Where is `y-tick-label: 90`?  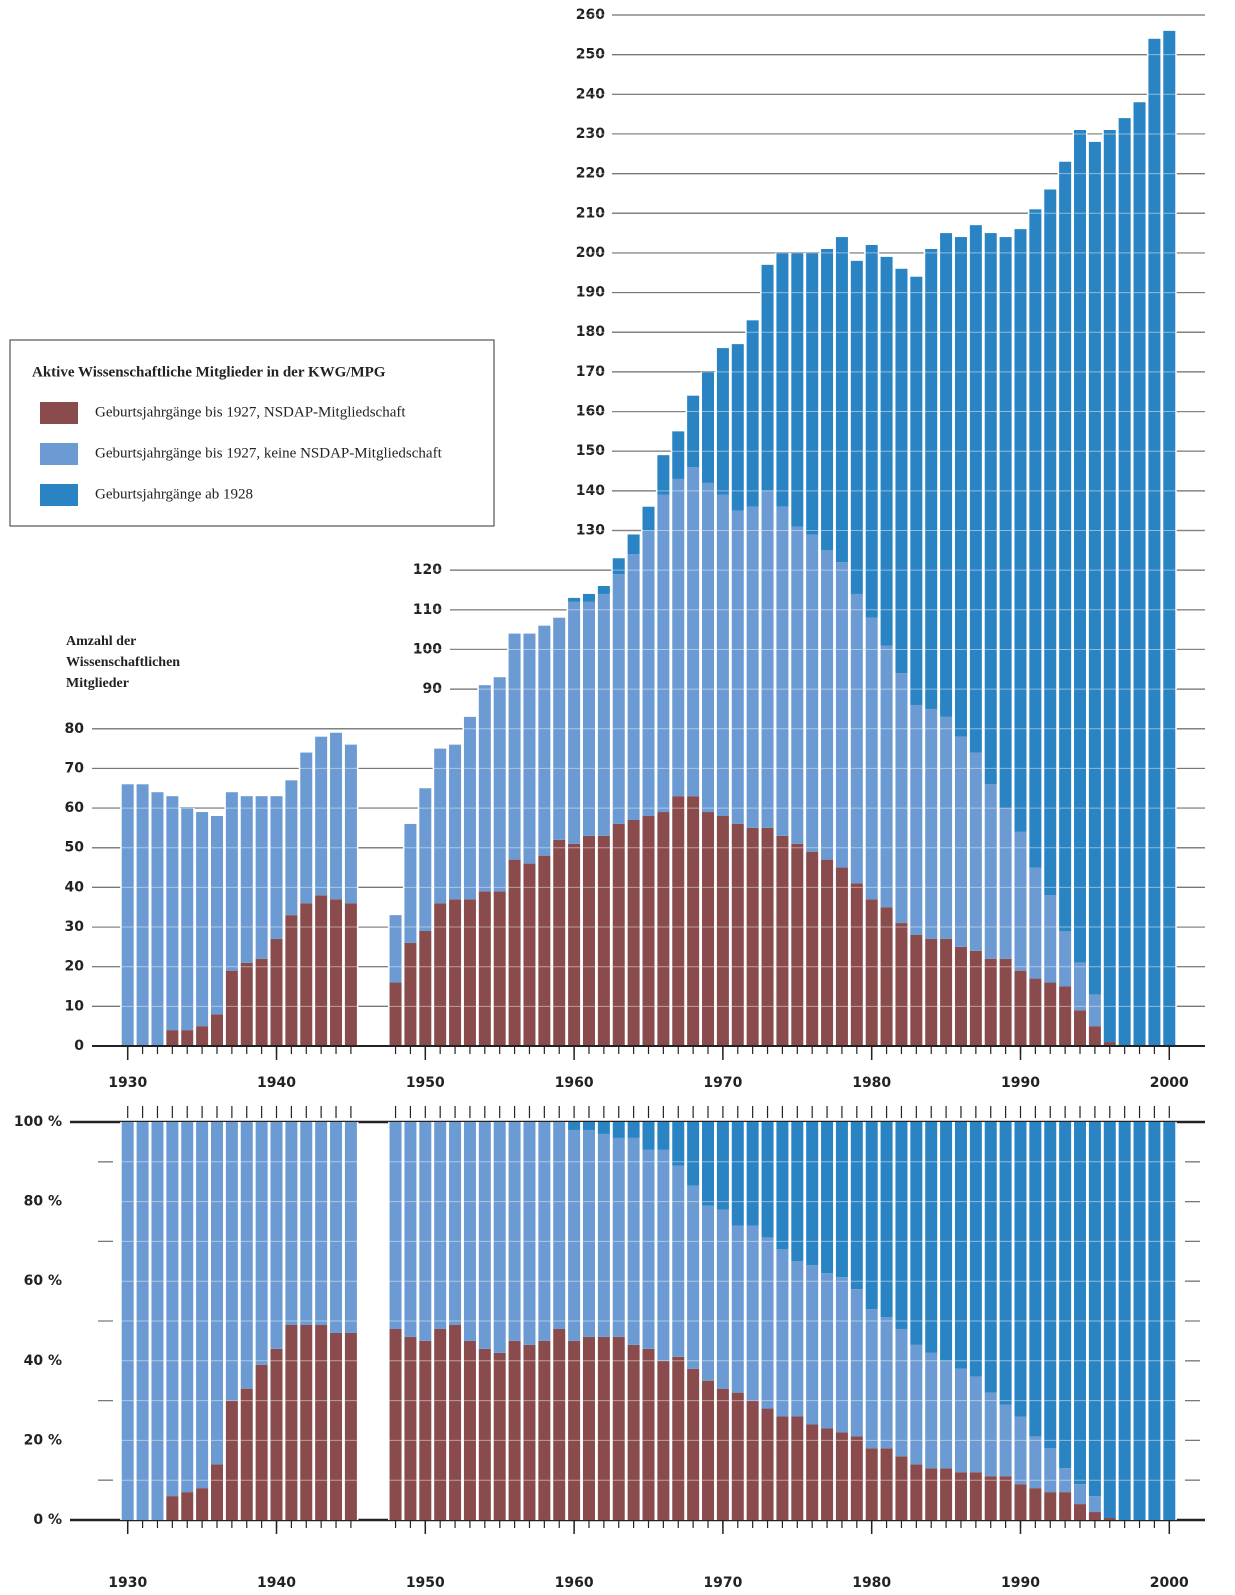
y-tick-label: 90 is located at coordinates (433, 689).